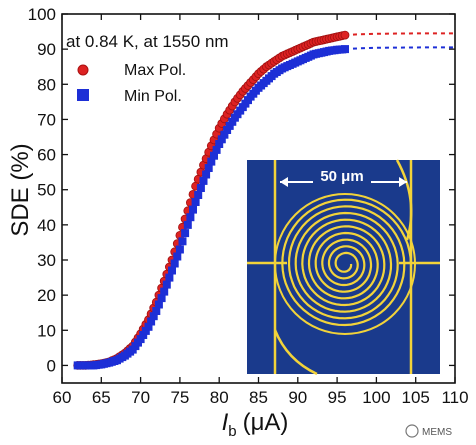  Describe the element at coordinates (83, 70) in the screenshot. I see `legend-marker-max-pol` at that location.